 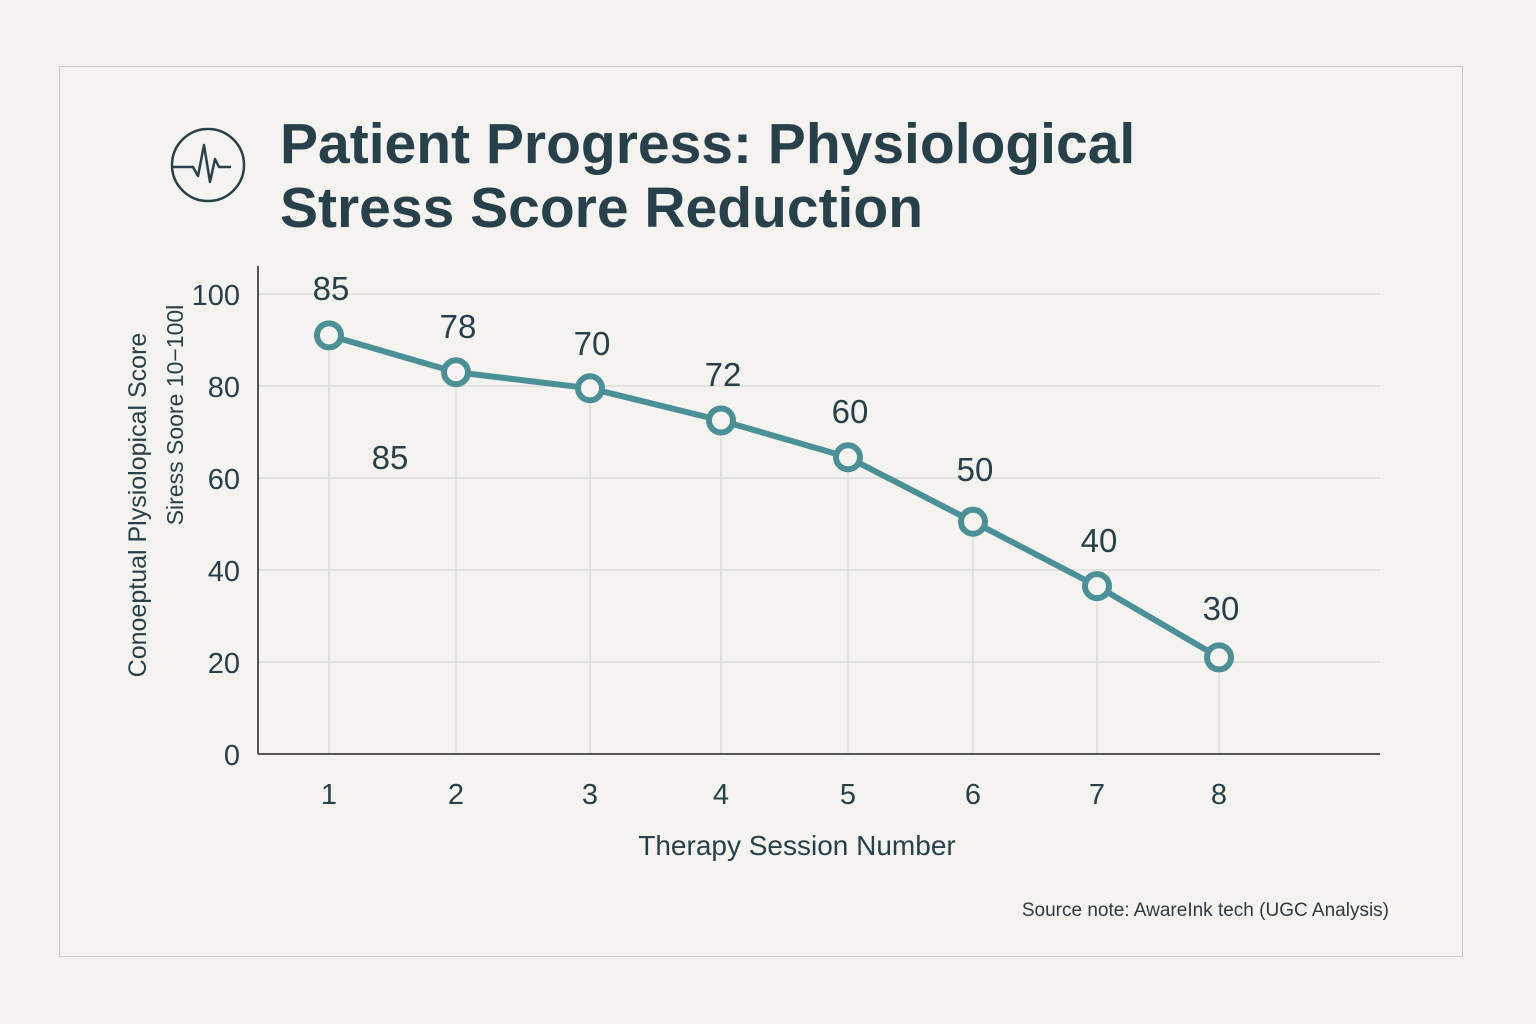 I want to click on y-axis-label-line-1: Conoeptual Plysiolopical Score, so click(x=138, y=505).